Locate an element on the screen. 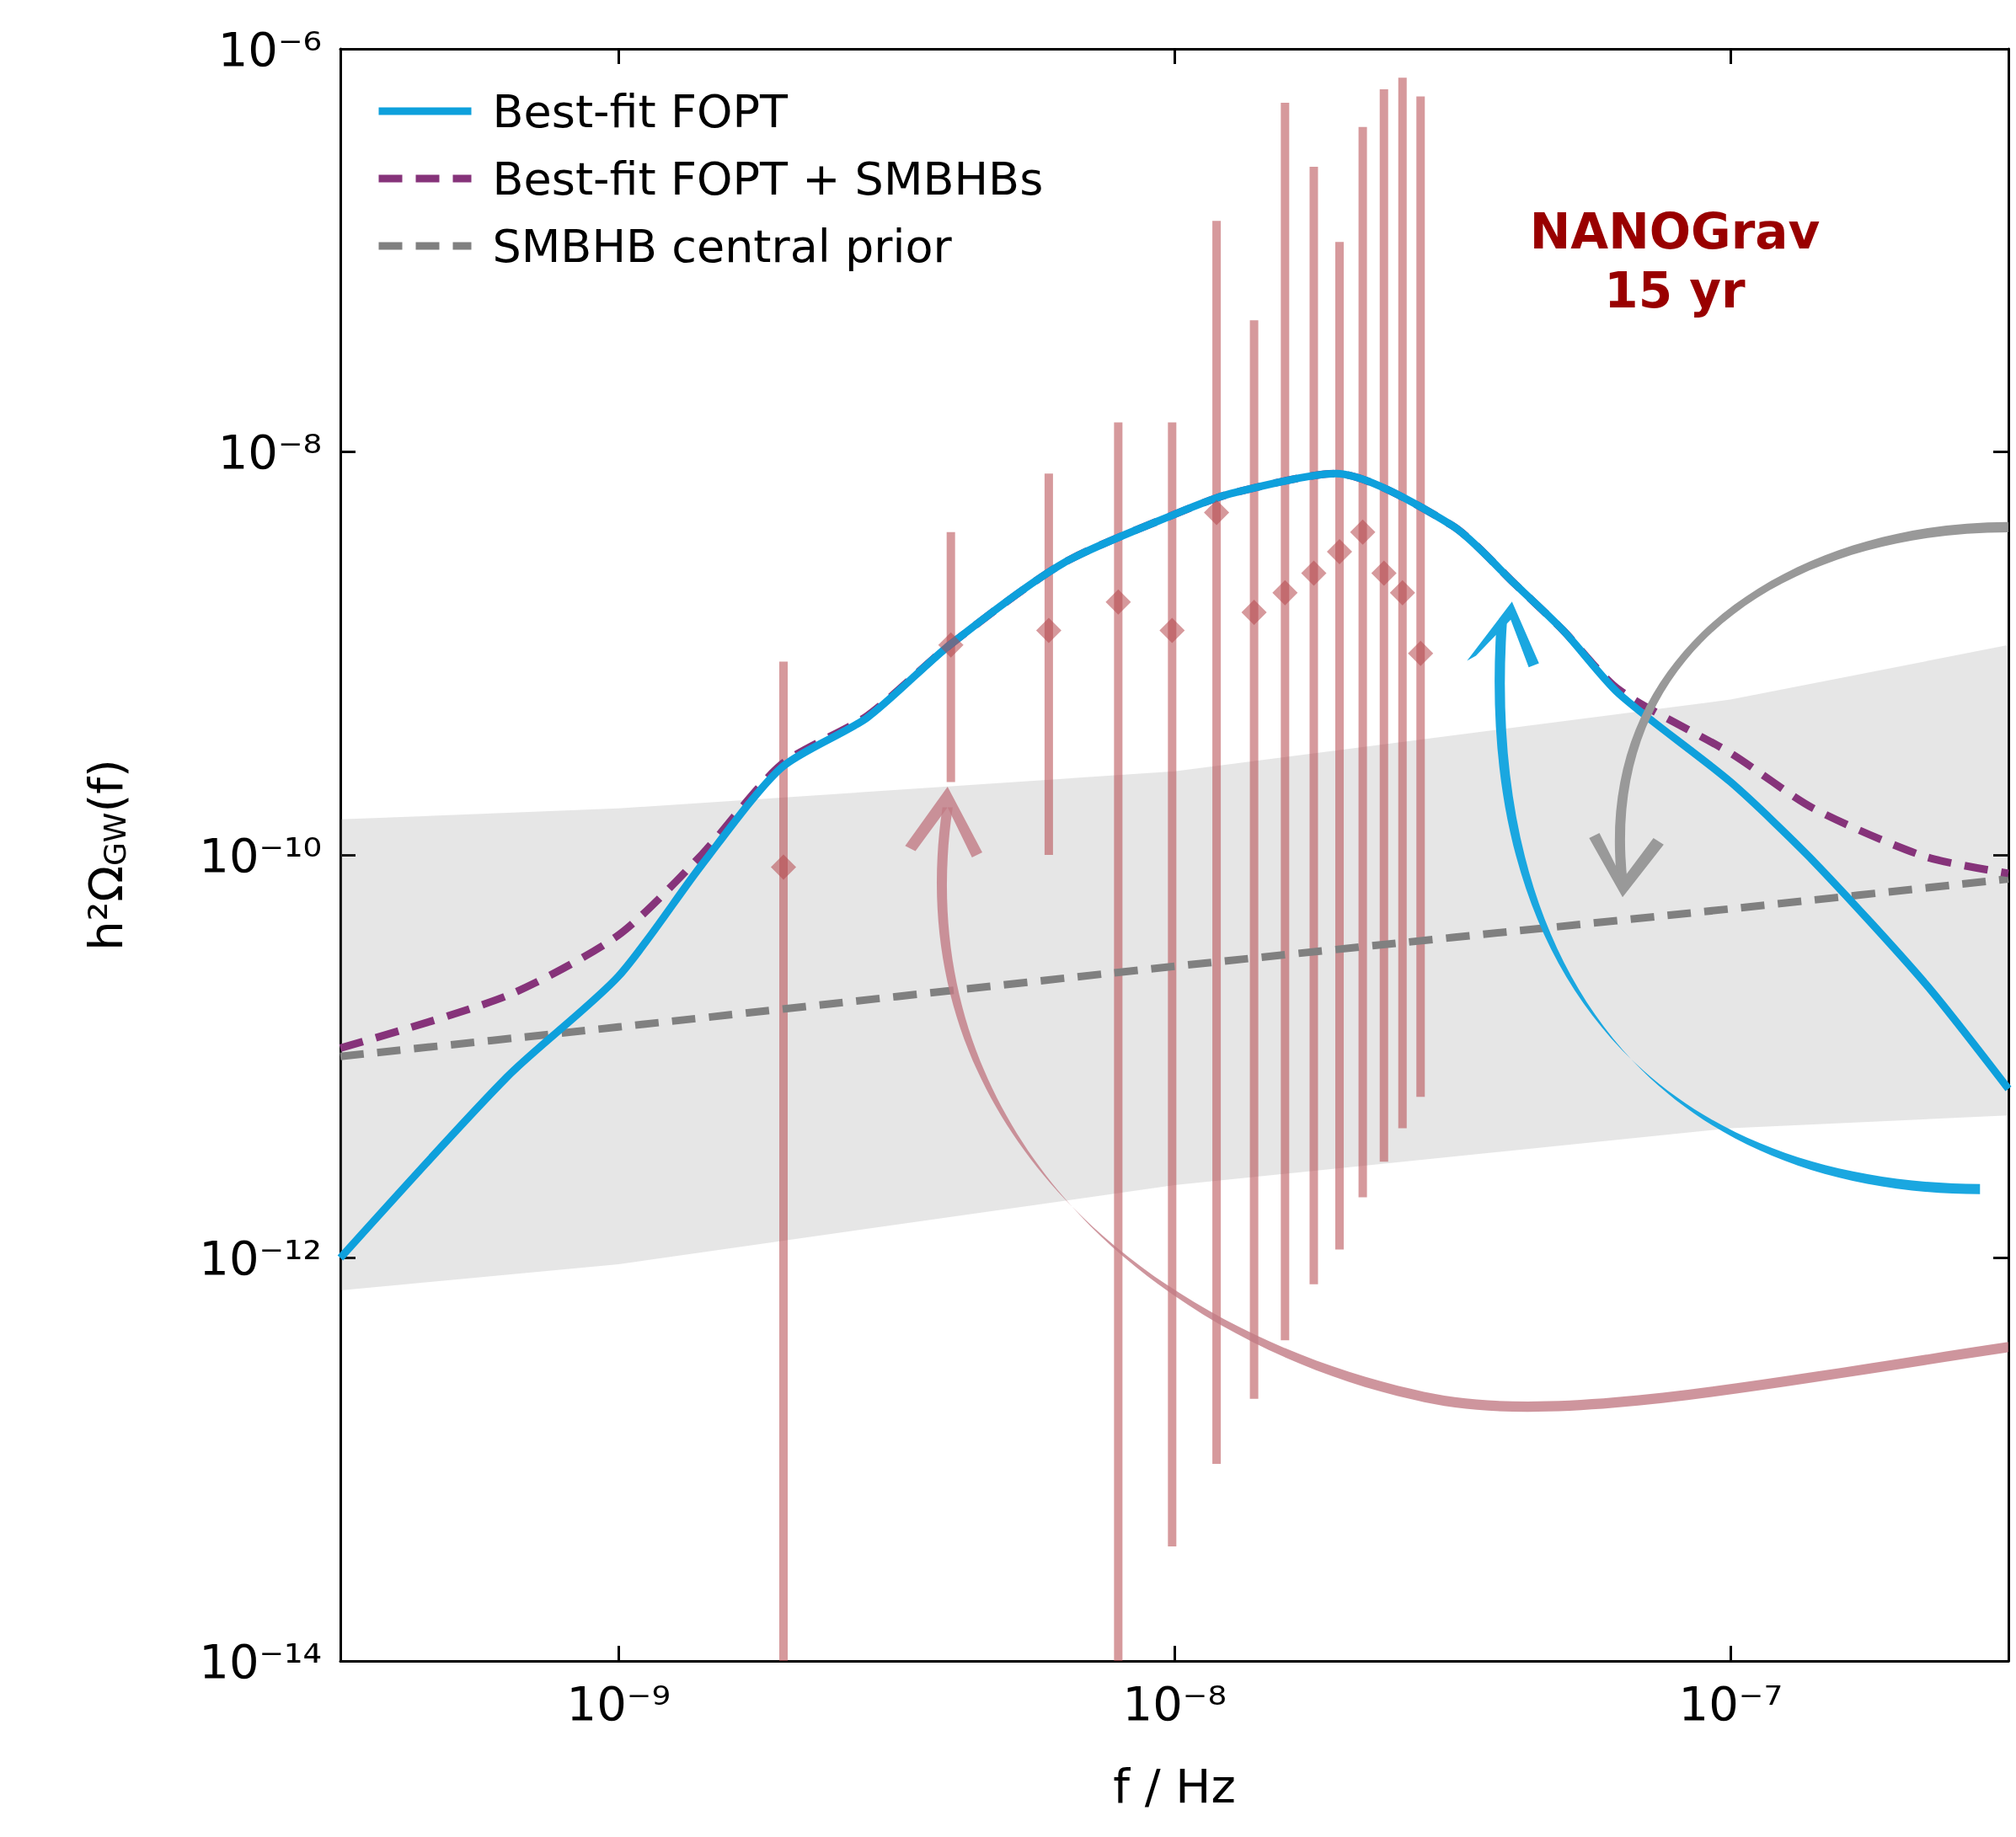 The height and width of the screenshot is (1837, 2016). annotation: NANOGrav 15 yr is located at coordinates (1675, 261).